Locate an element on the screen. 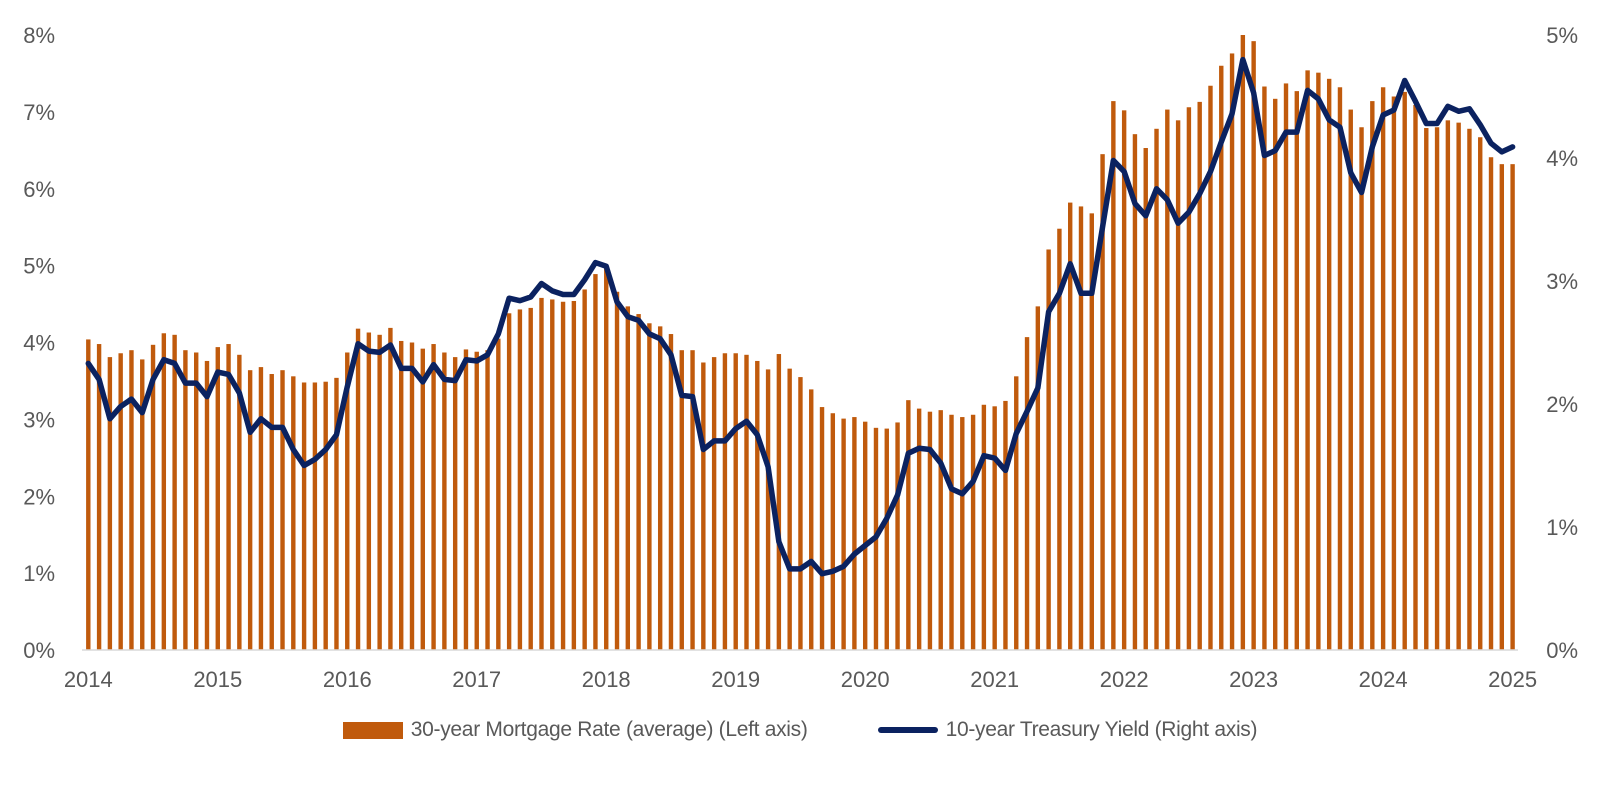 The height and width of the screenshot is (798, 1600). right-axis-tick-label: 5% is located at coordinates (1562, 35).